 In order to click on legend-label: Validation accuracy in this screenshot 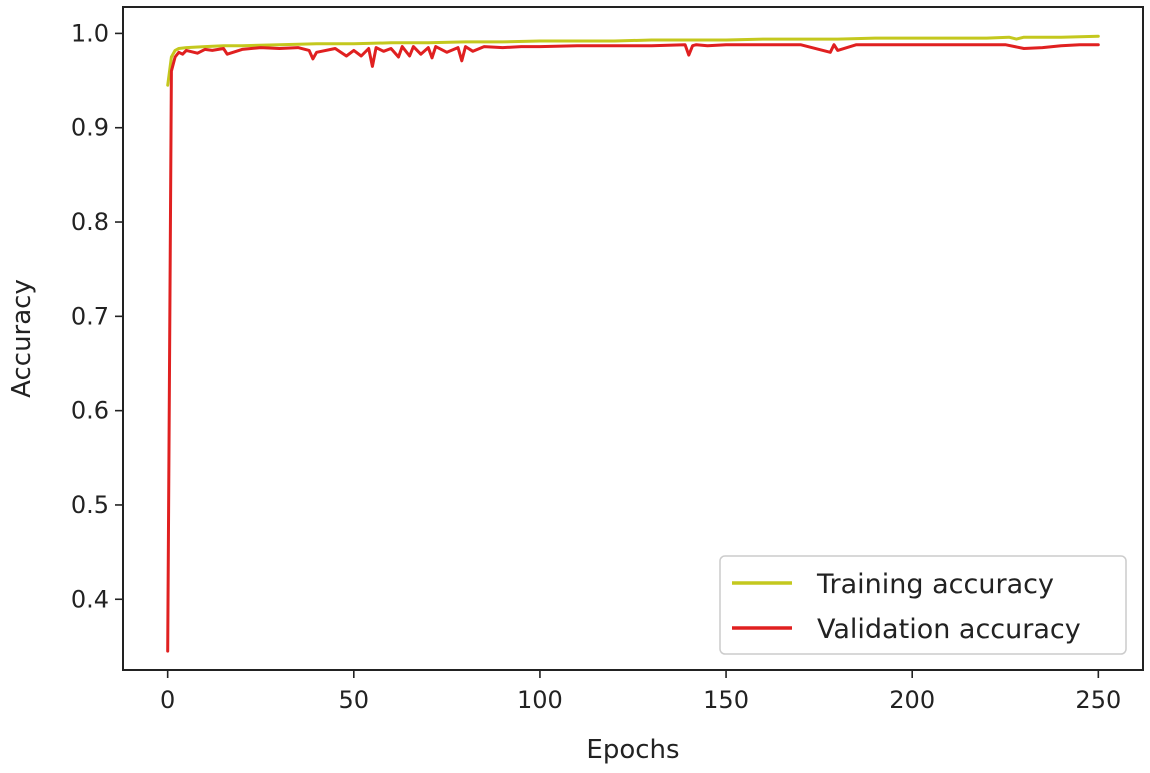, I will do `click(949, 629)`.